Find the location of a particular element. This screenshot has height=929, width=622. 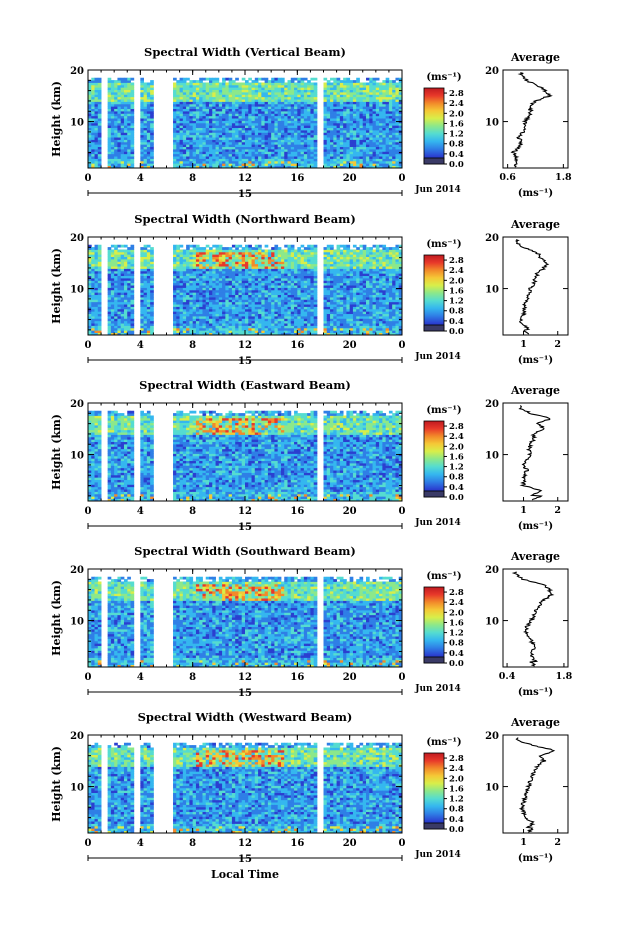

colorbar-tick-label: 0.0 is located at coordinates (456, 165).